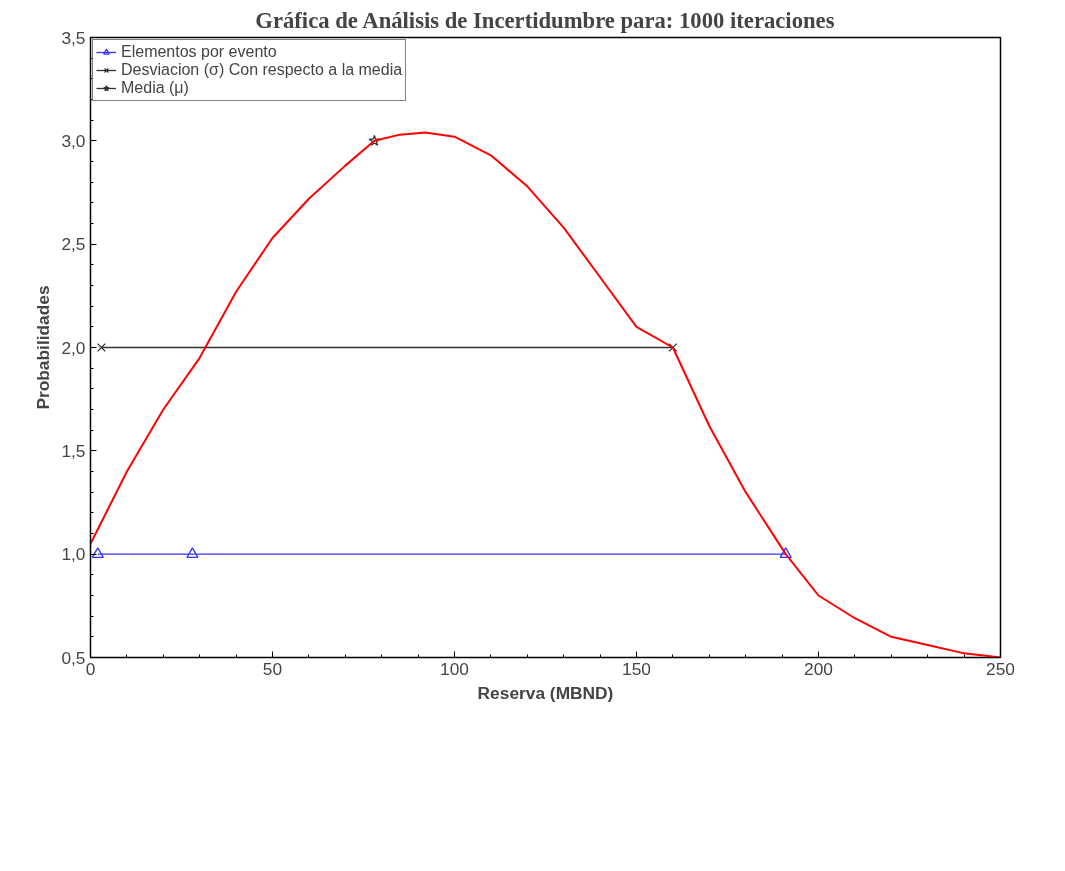  What do you see at coordinates (90, 668) in the screenshot?
I see `x-tick-label: 0` at bounding box center [90, 668].